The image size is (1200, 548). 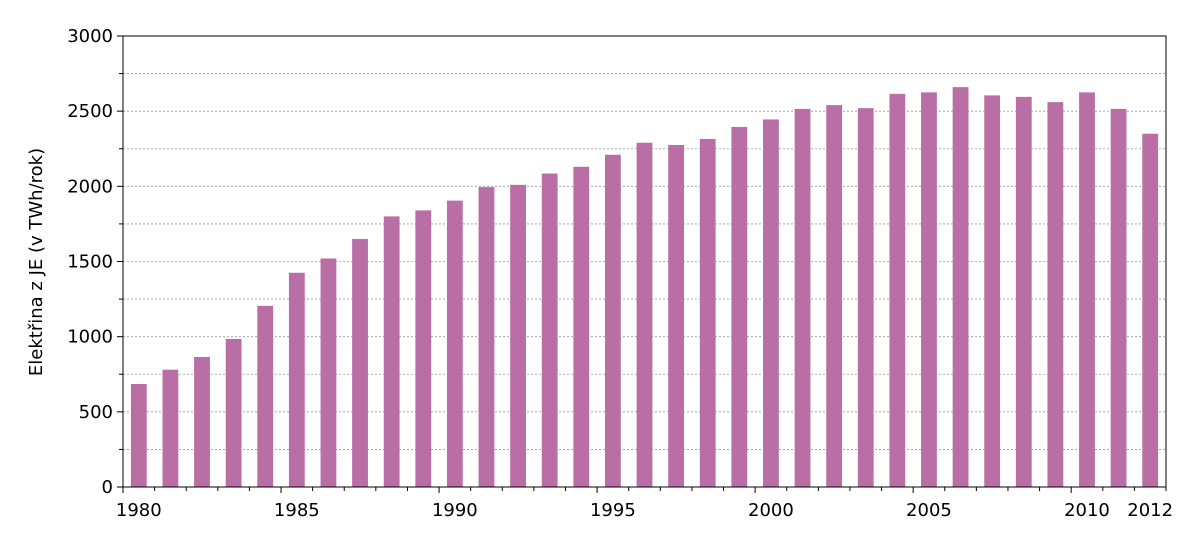 I want to click on bar-1992, so click(x=518, y=335).